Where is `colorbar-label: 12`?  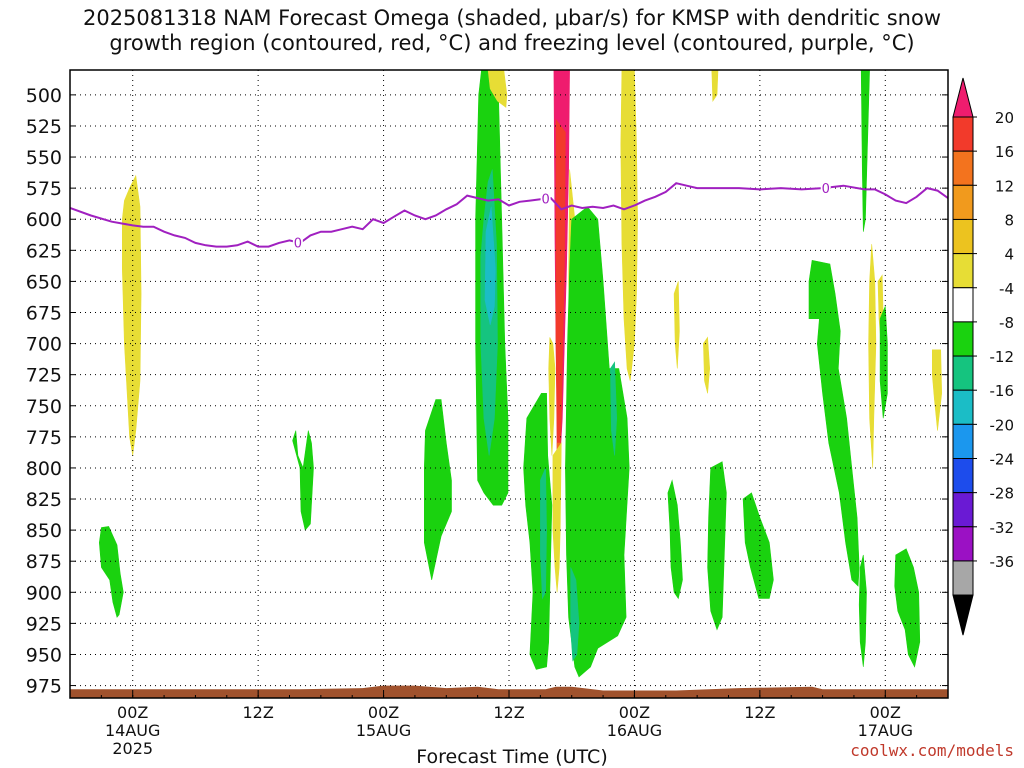 colorbar-label: 12 is located at coordinates (1004, 186).